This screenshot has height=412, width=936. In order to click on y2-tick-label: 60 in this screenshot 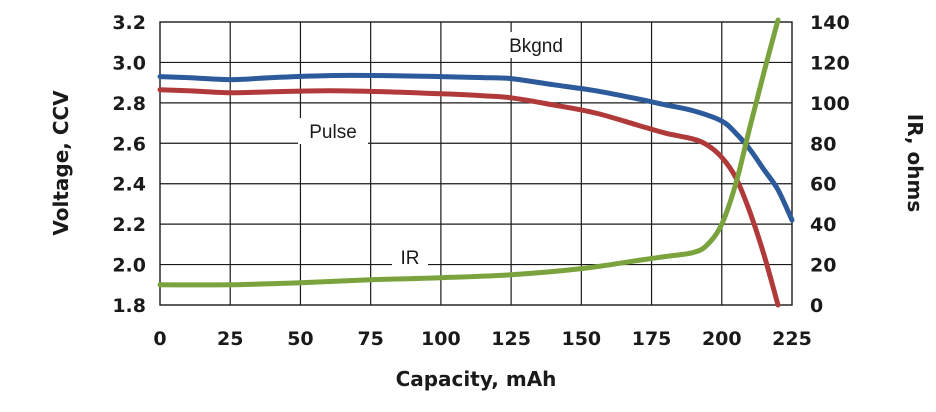, I will do `click(823, 185)`.